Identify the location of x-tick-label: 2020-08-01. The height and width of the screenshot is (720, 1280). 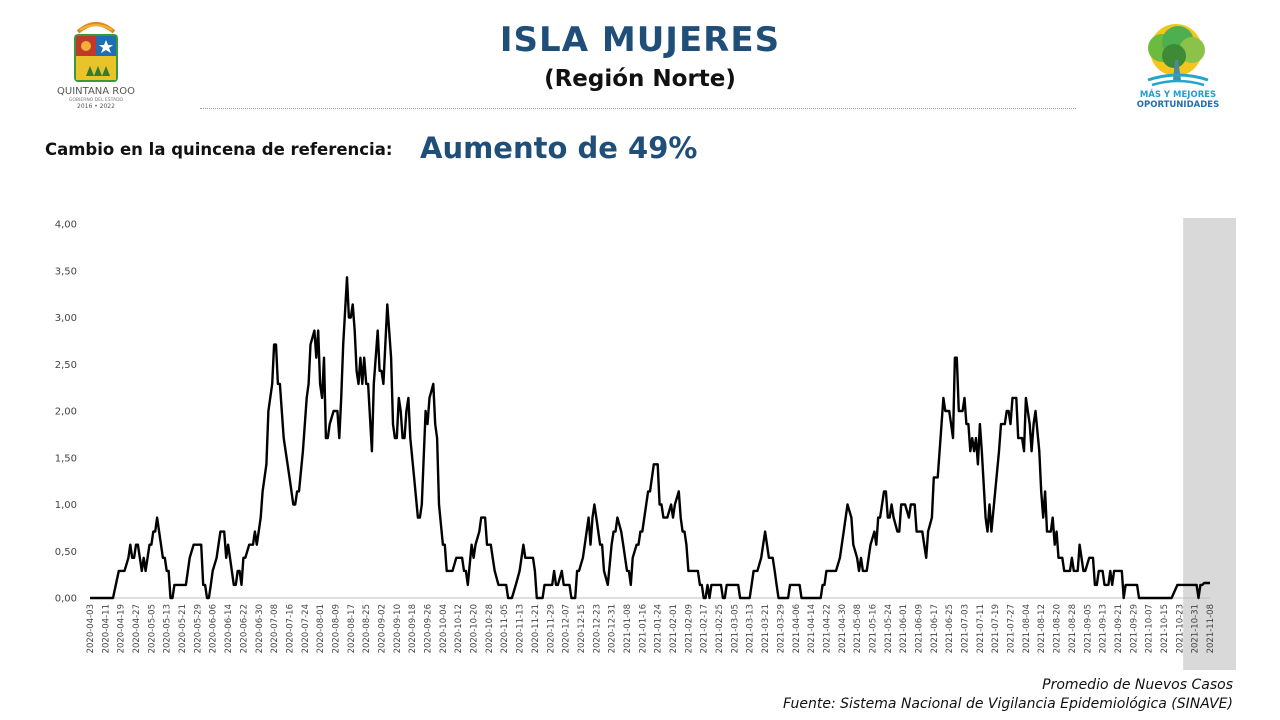
(321, 628).